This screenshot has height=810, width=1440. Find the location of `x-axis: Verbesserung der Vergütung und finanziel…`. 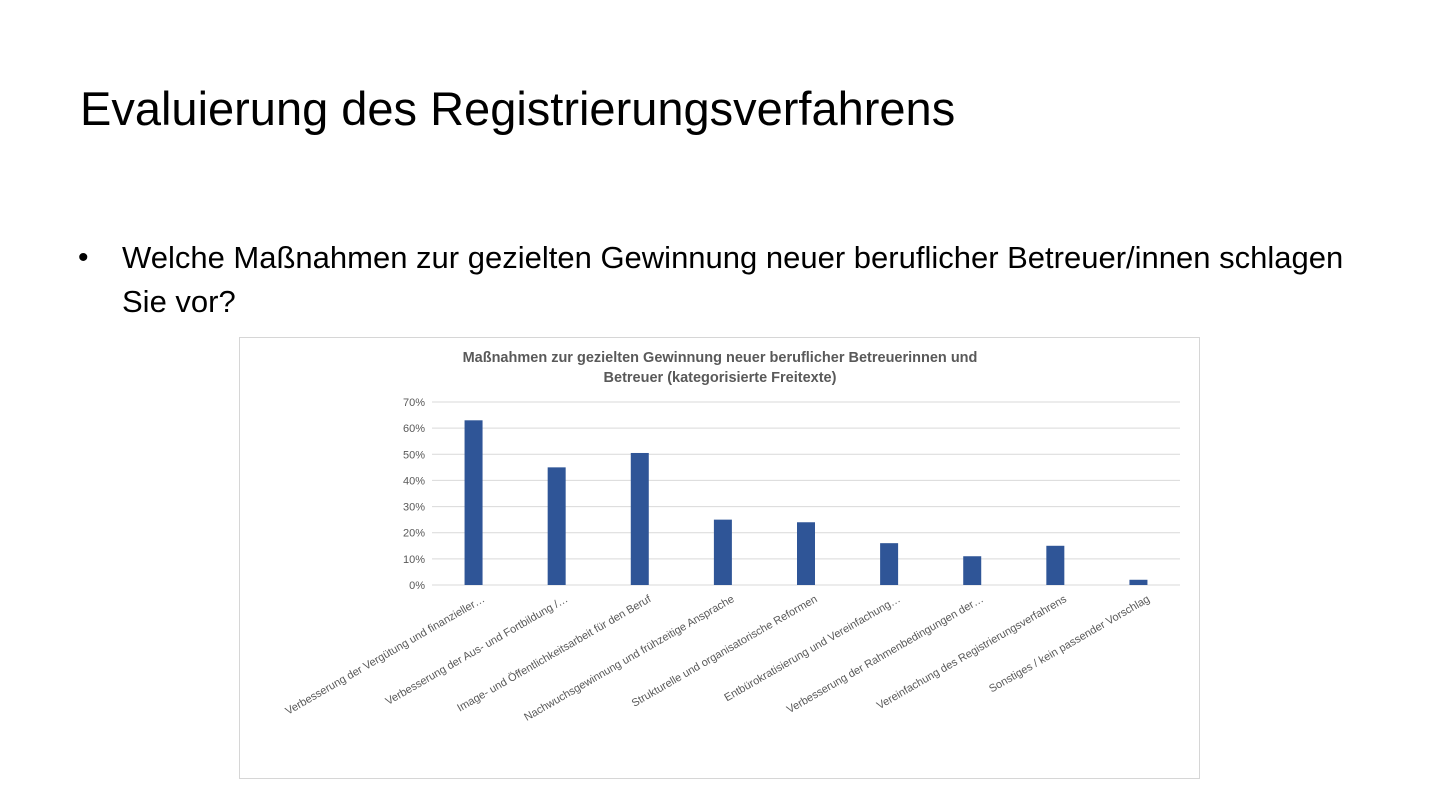

x-axis: Verbesserung der Vergütung und finanziel… is located at coordinates (718, 658).